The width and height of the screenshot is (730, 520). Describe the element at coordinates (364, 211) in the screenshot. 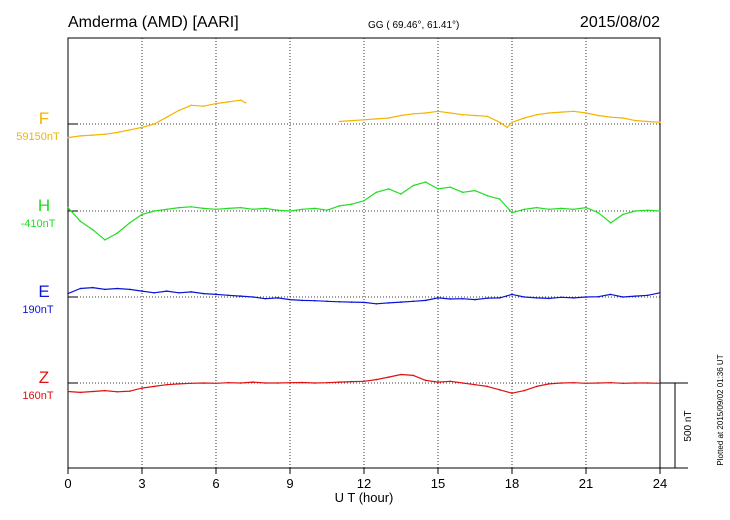

I see `series-line-H` at that location.